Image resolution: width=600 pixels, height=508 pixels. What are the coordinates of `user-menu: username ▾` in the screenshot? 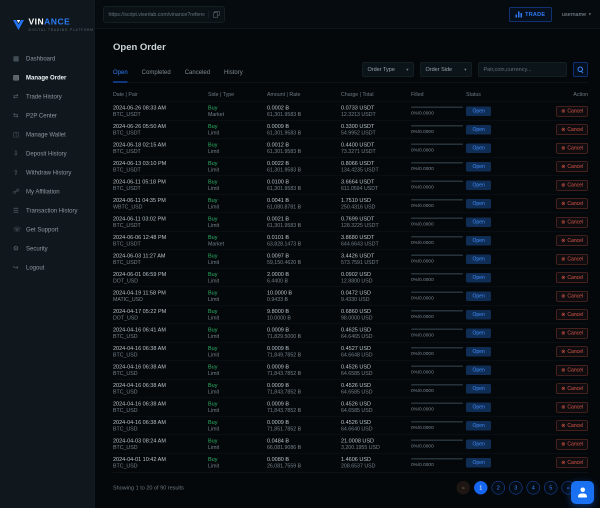 It's located at (576, 14).